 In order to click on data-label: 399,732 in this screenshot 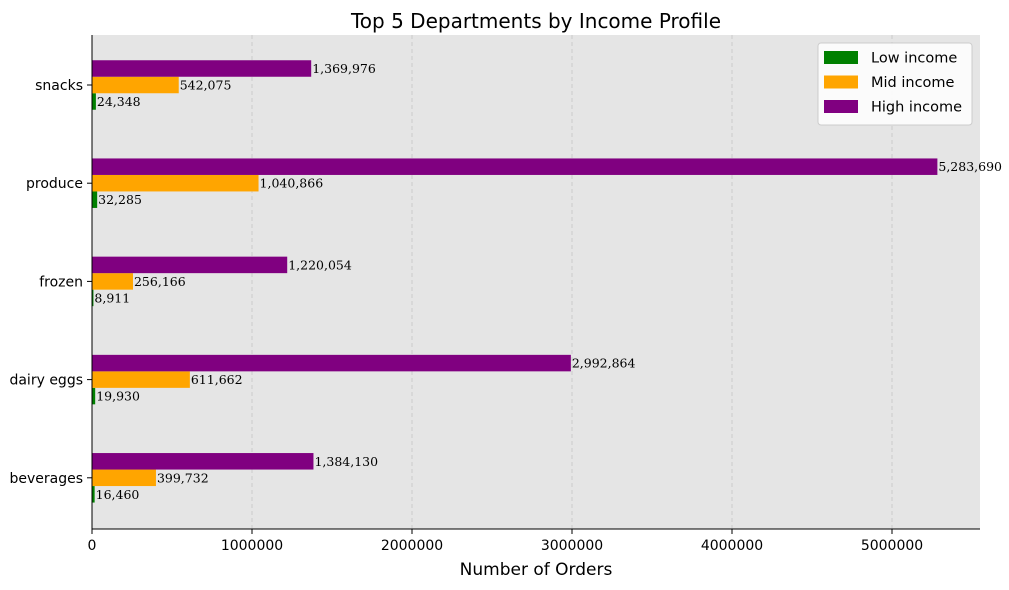, I will do `click(183, 477)`.